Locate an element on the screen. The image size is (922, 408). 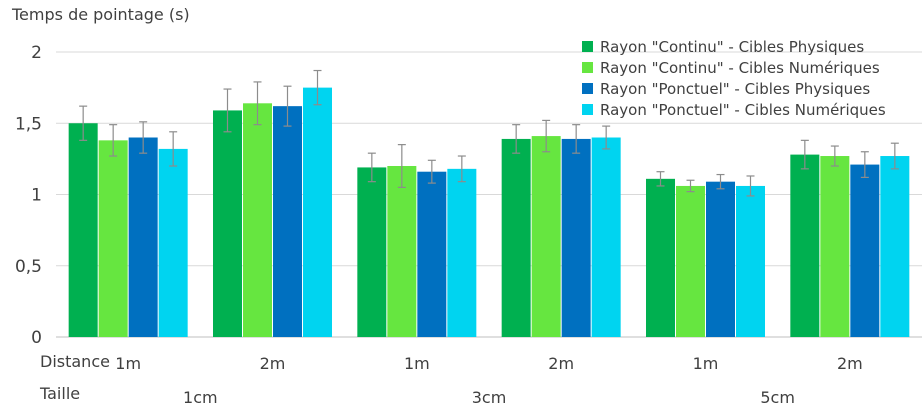
y-tick-label: 1,5 is located at coordinates (28, 124).